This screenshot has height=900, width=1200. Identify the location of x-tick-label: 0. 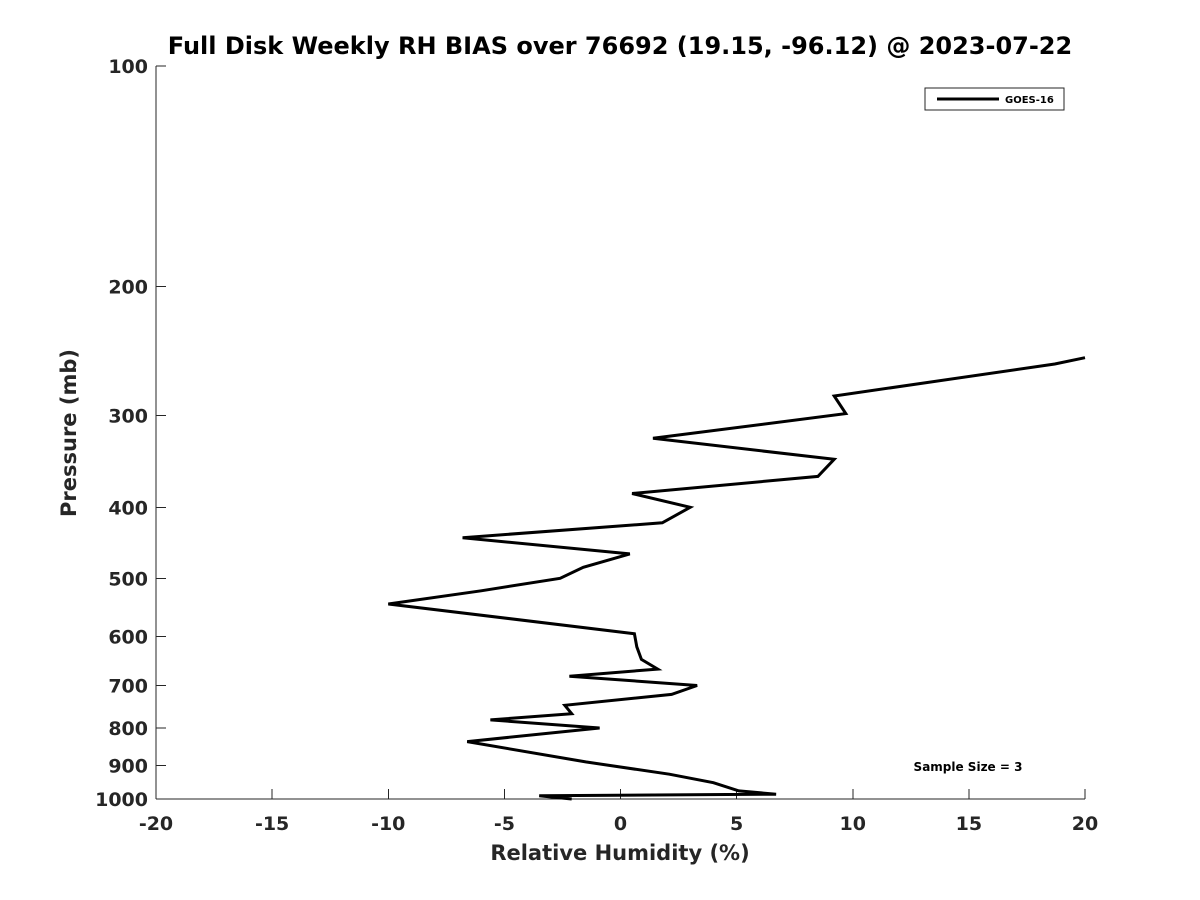
(620, 824).